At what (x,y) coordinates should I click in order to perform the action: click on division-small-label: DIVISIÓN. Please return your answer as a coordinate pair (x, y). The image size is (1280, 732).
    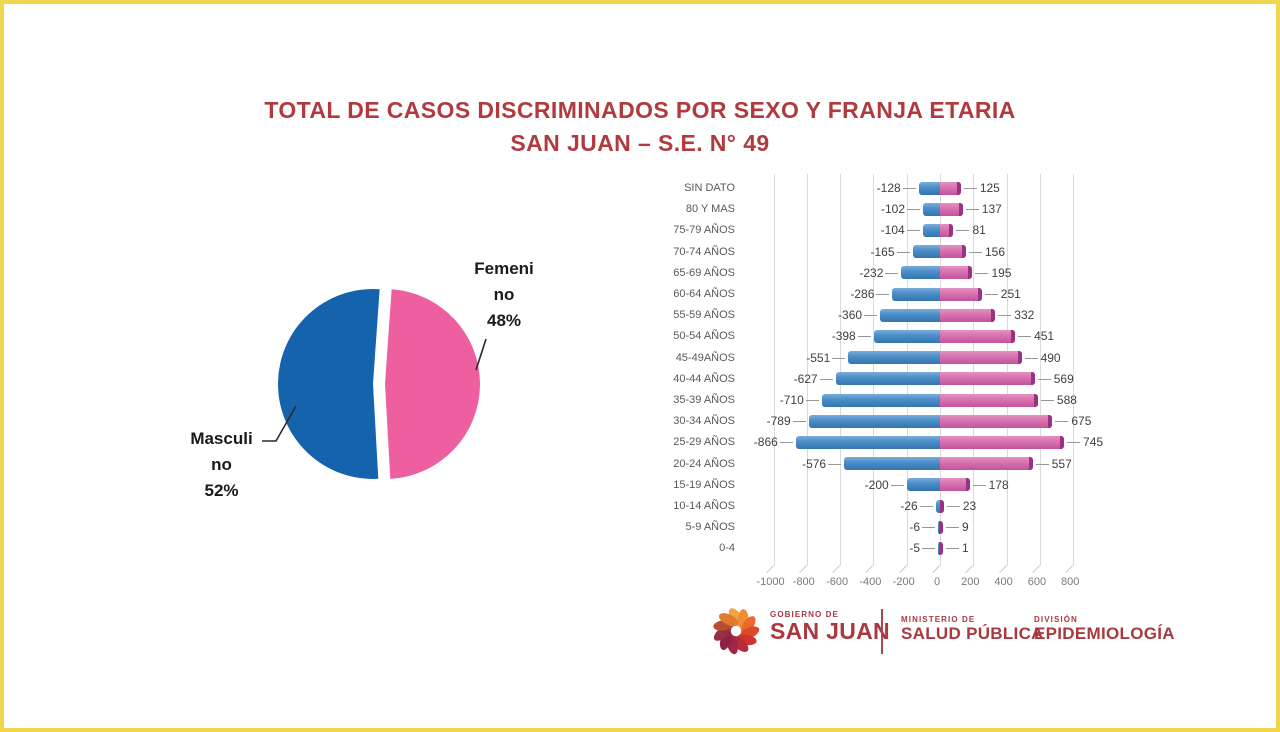
    Looking at the image, I should click on (1056, 619).